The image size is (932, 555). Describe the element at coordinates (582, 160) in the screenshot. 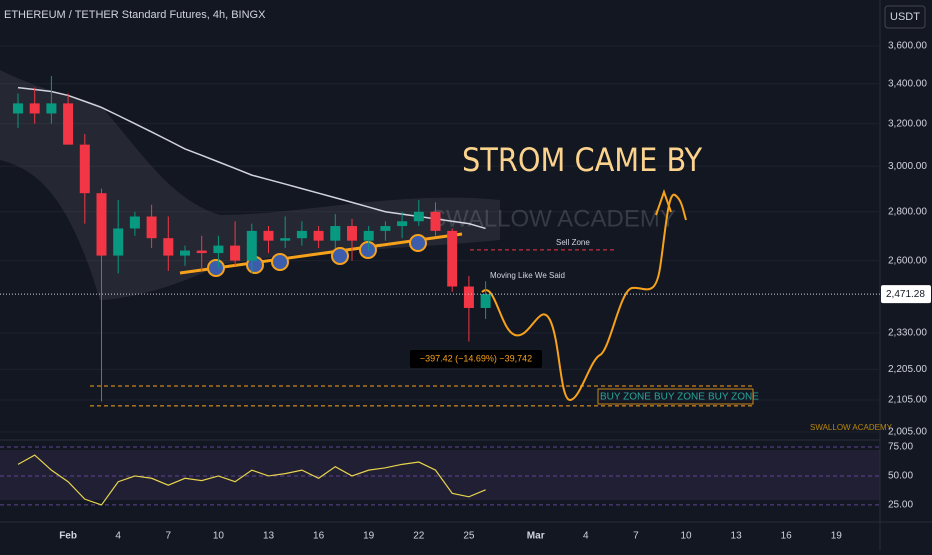

I see `headline: STROM CAME BY` at that location.